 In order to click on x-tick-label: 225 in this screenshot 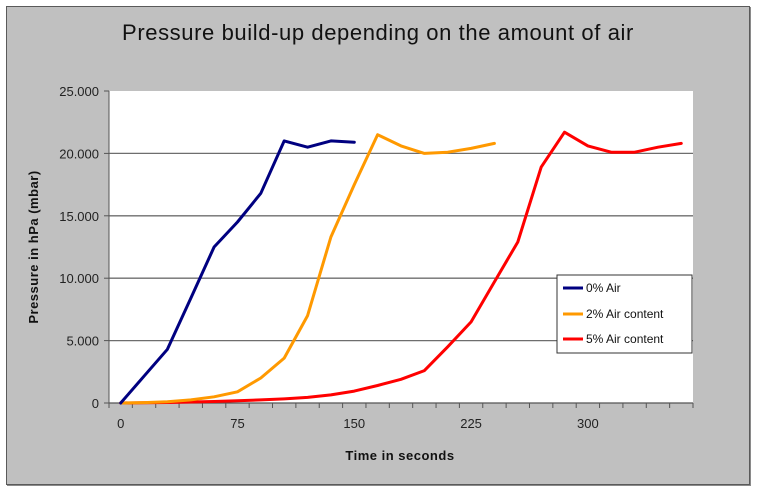, I will do `click(471, 423)`.